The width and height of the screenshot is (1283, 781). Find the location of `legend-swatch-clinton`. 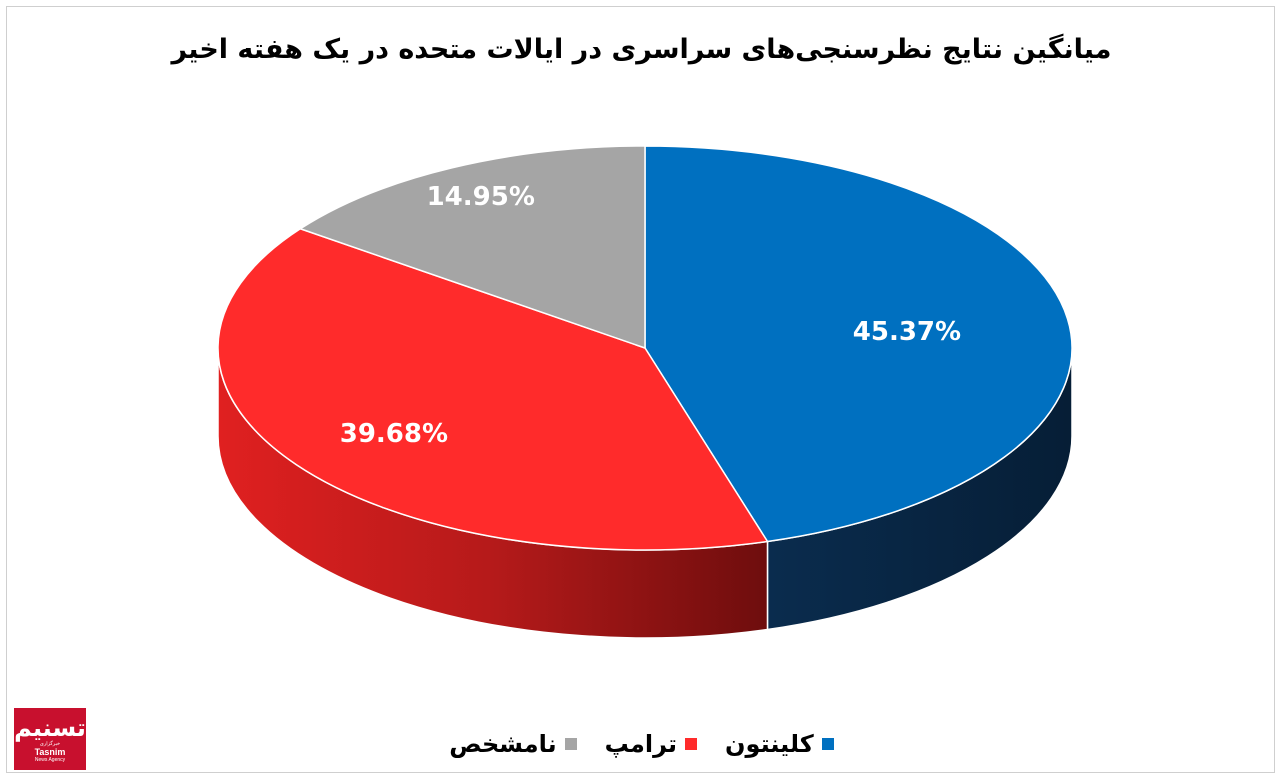

legend-swatch-clinton is located at coordinates (827, 744).